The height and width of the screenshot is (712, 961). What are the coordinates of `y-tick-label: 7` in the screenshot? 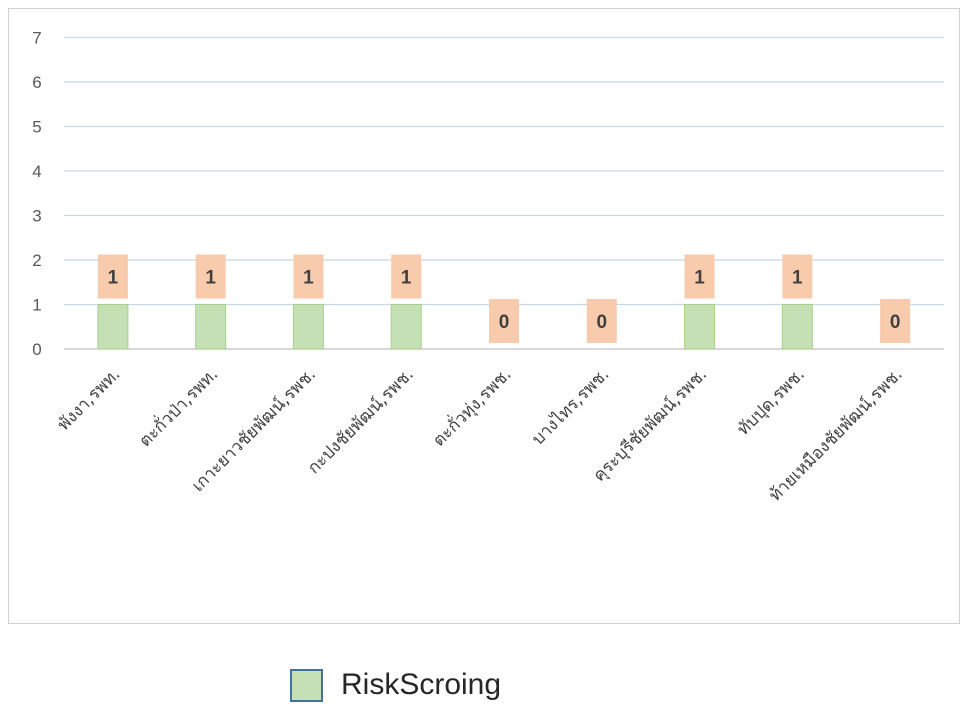 It's located at (36, 38).